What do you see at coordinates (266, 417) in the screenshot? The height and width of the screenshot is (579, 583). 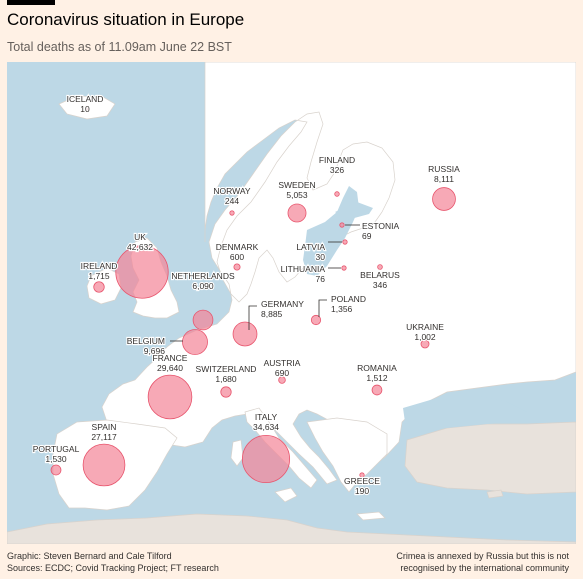 I see `label-italy-name: ITALY` at bounding box center [266, 417].